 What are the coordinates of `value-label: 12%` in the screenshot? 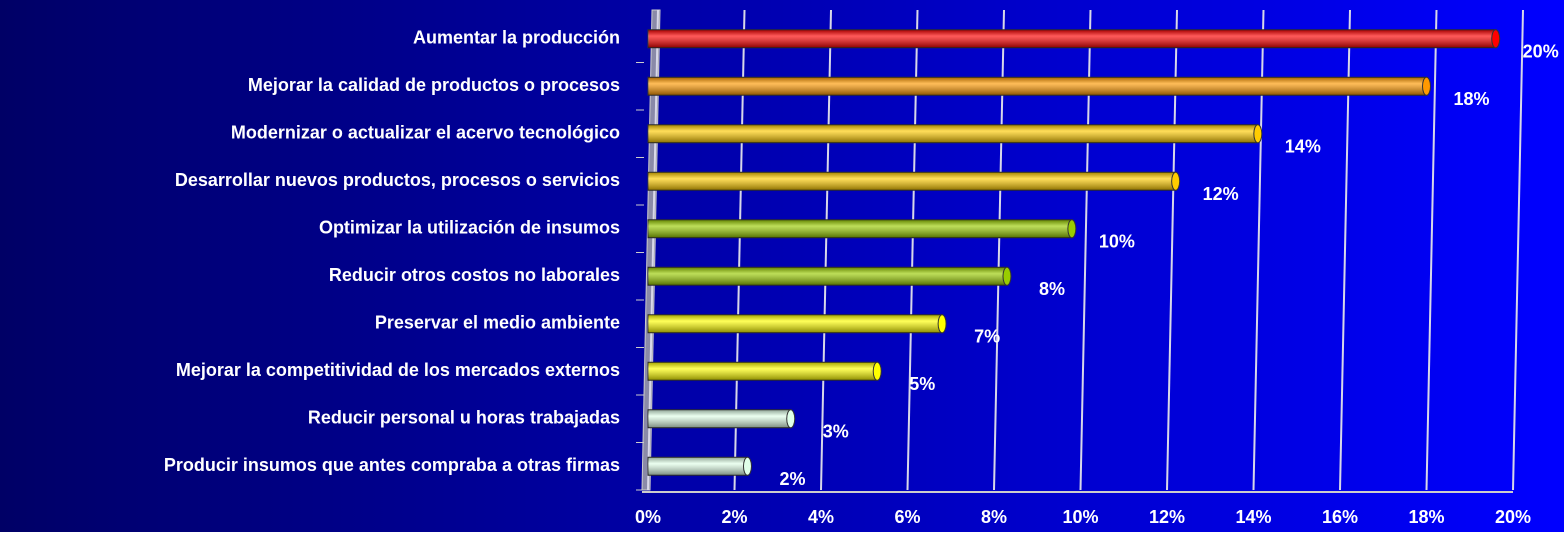 It's located at (1221, 194).